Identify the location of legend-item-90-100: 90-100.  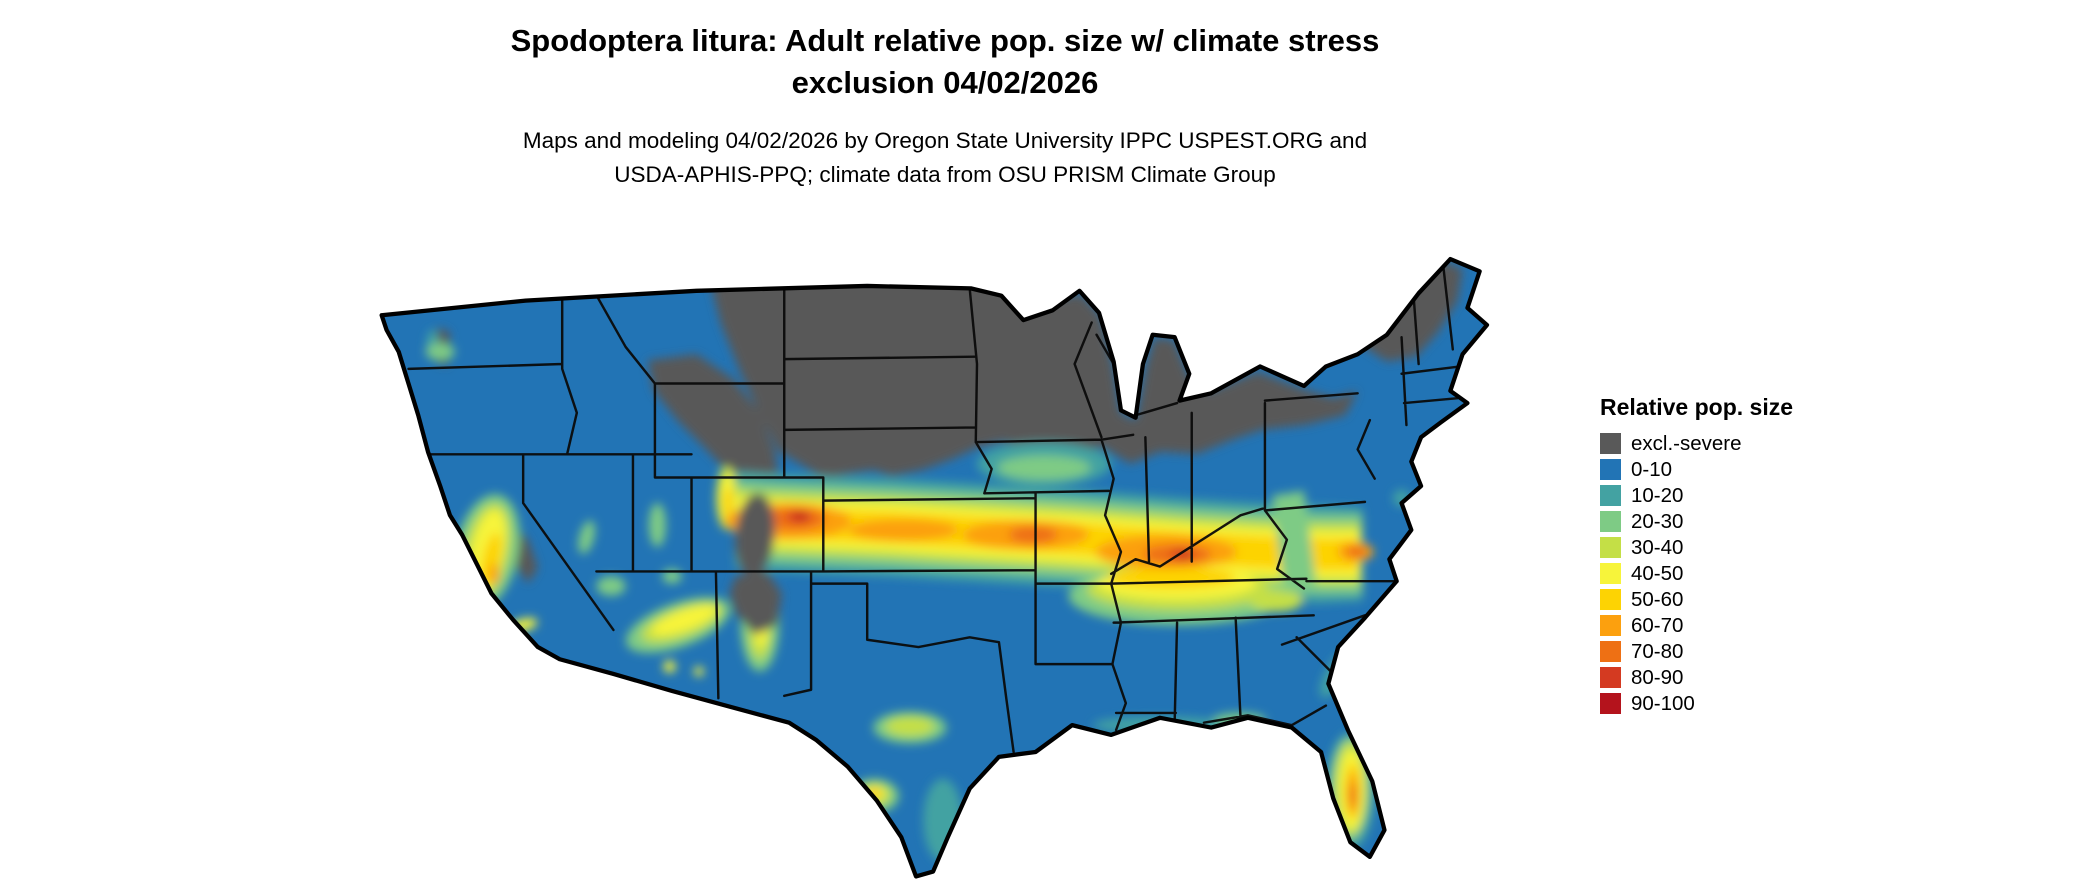
(1696, 703).